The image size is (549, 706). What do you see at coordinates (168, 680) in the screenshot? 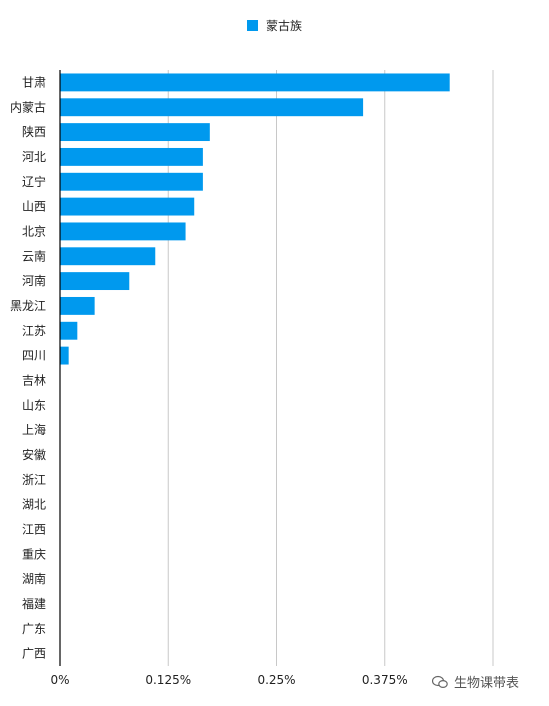
I see `x-tick-label: 0.125%` at bounding box center [168, 680].